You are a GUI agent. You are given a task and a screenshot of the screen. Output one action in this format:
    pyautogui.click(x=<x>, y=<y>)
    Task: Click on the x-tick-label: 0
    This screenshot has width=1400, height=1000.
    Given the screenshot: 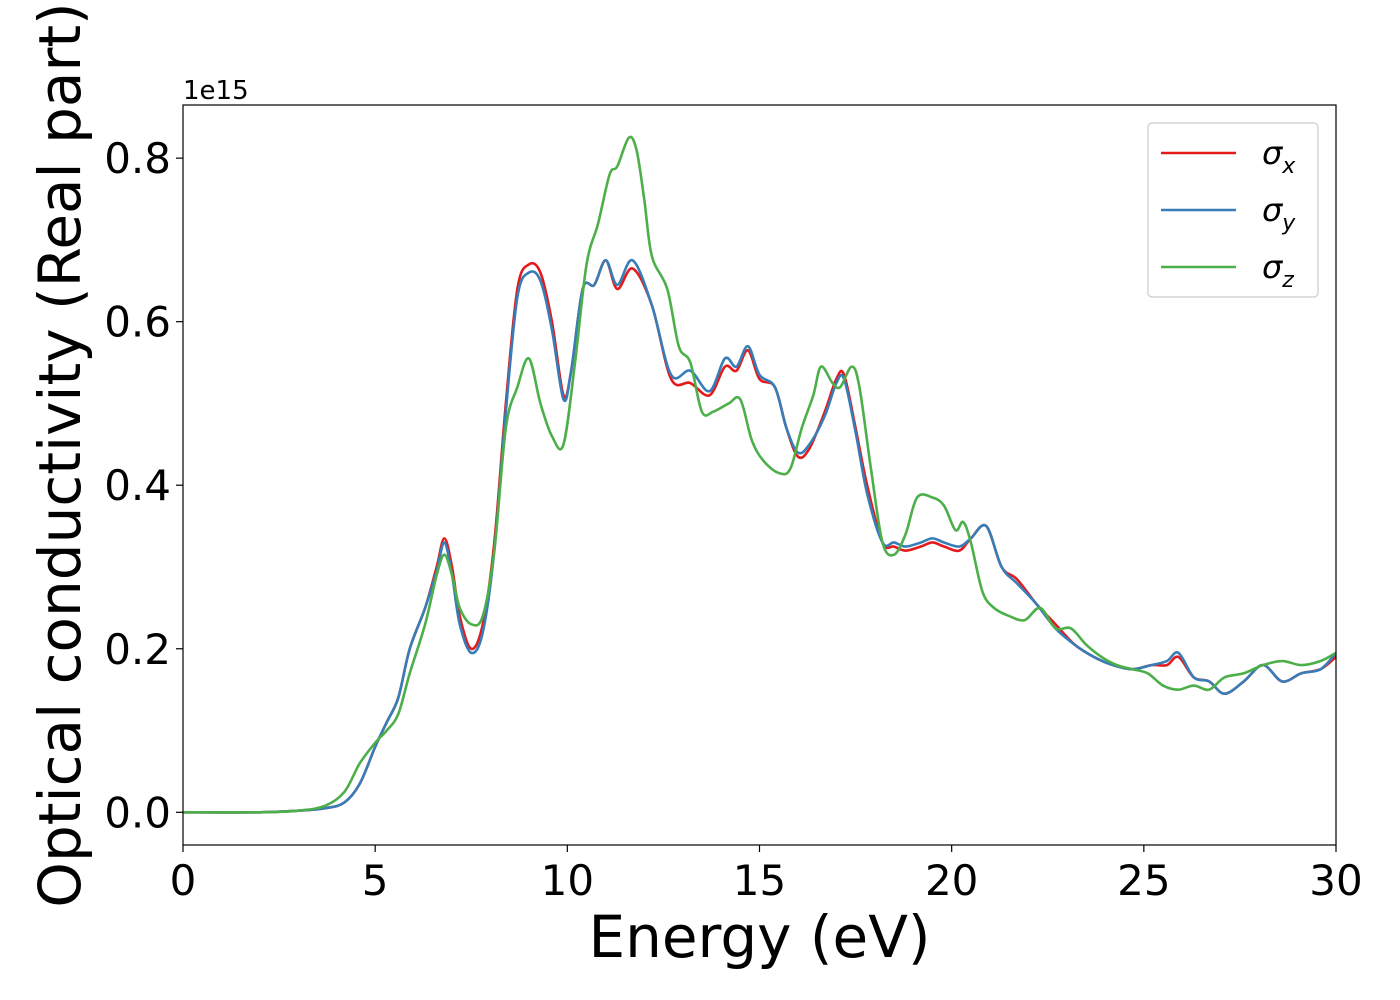 What is the action you would take?
    pyautogui.click(x=183, y=880)
    